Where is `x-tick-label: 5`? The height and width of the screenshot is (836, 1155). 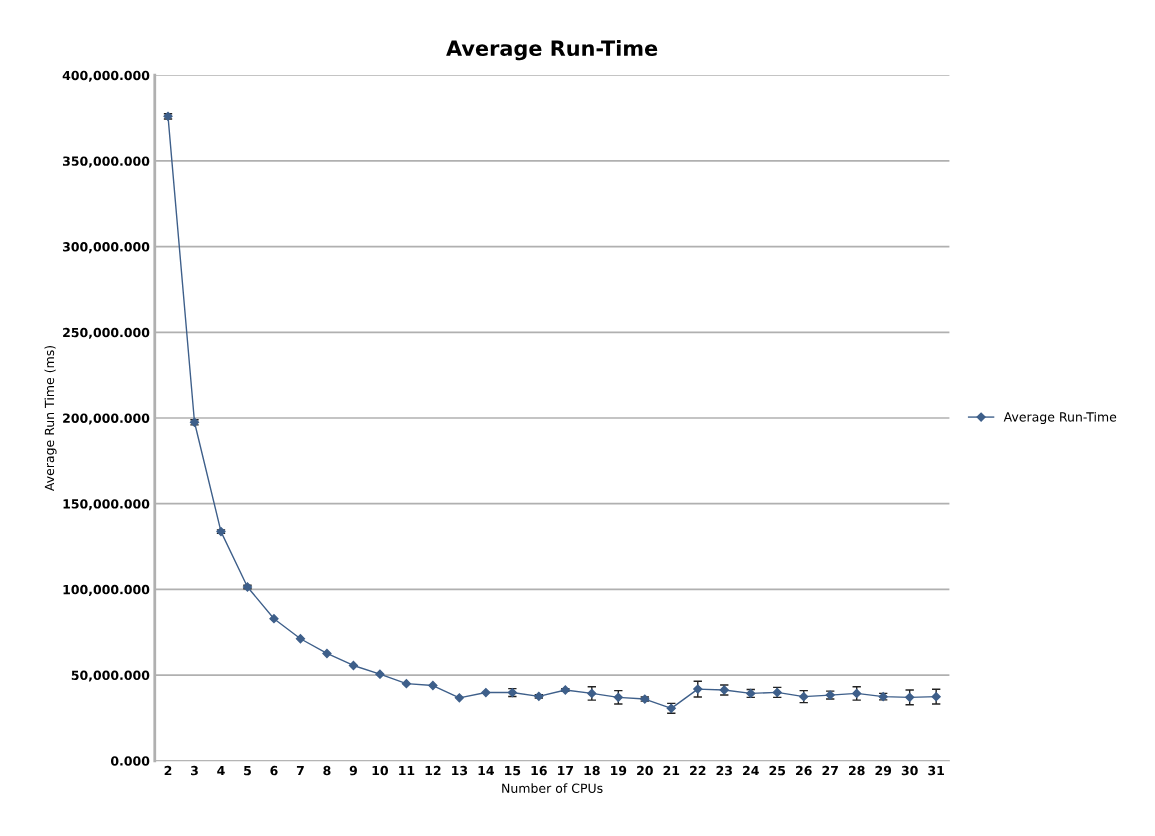
x-tick-label: 5 is located at coordinates (247, 771).